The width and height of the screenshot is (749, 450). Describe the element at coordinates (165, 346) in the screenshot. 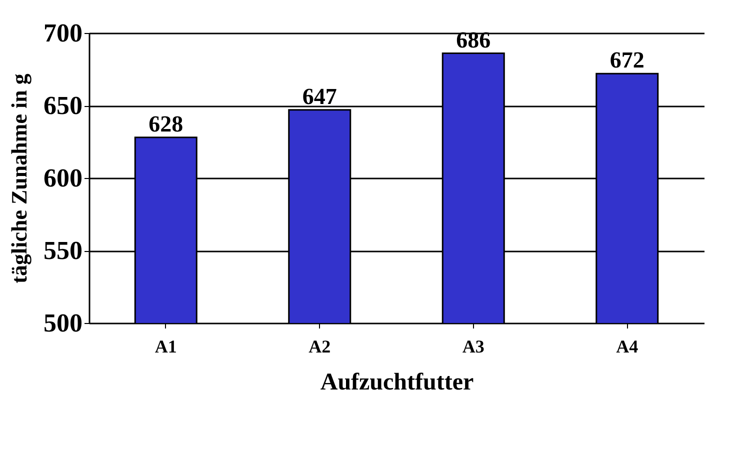

I see `x-tick-label: A1` at that location.